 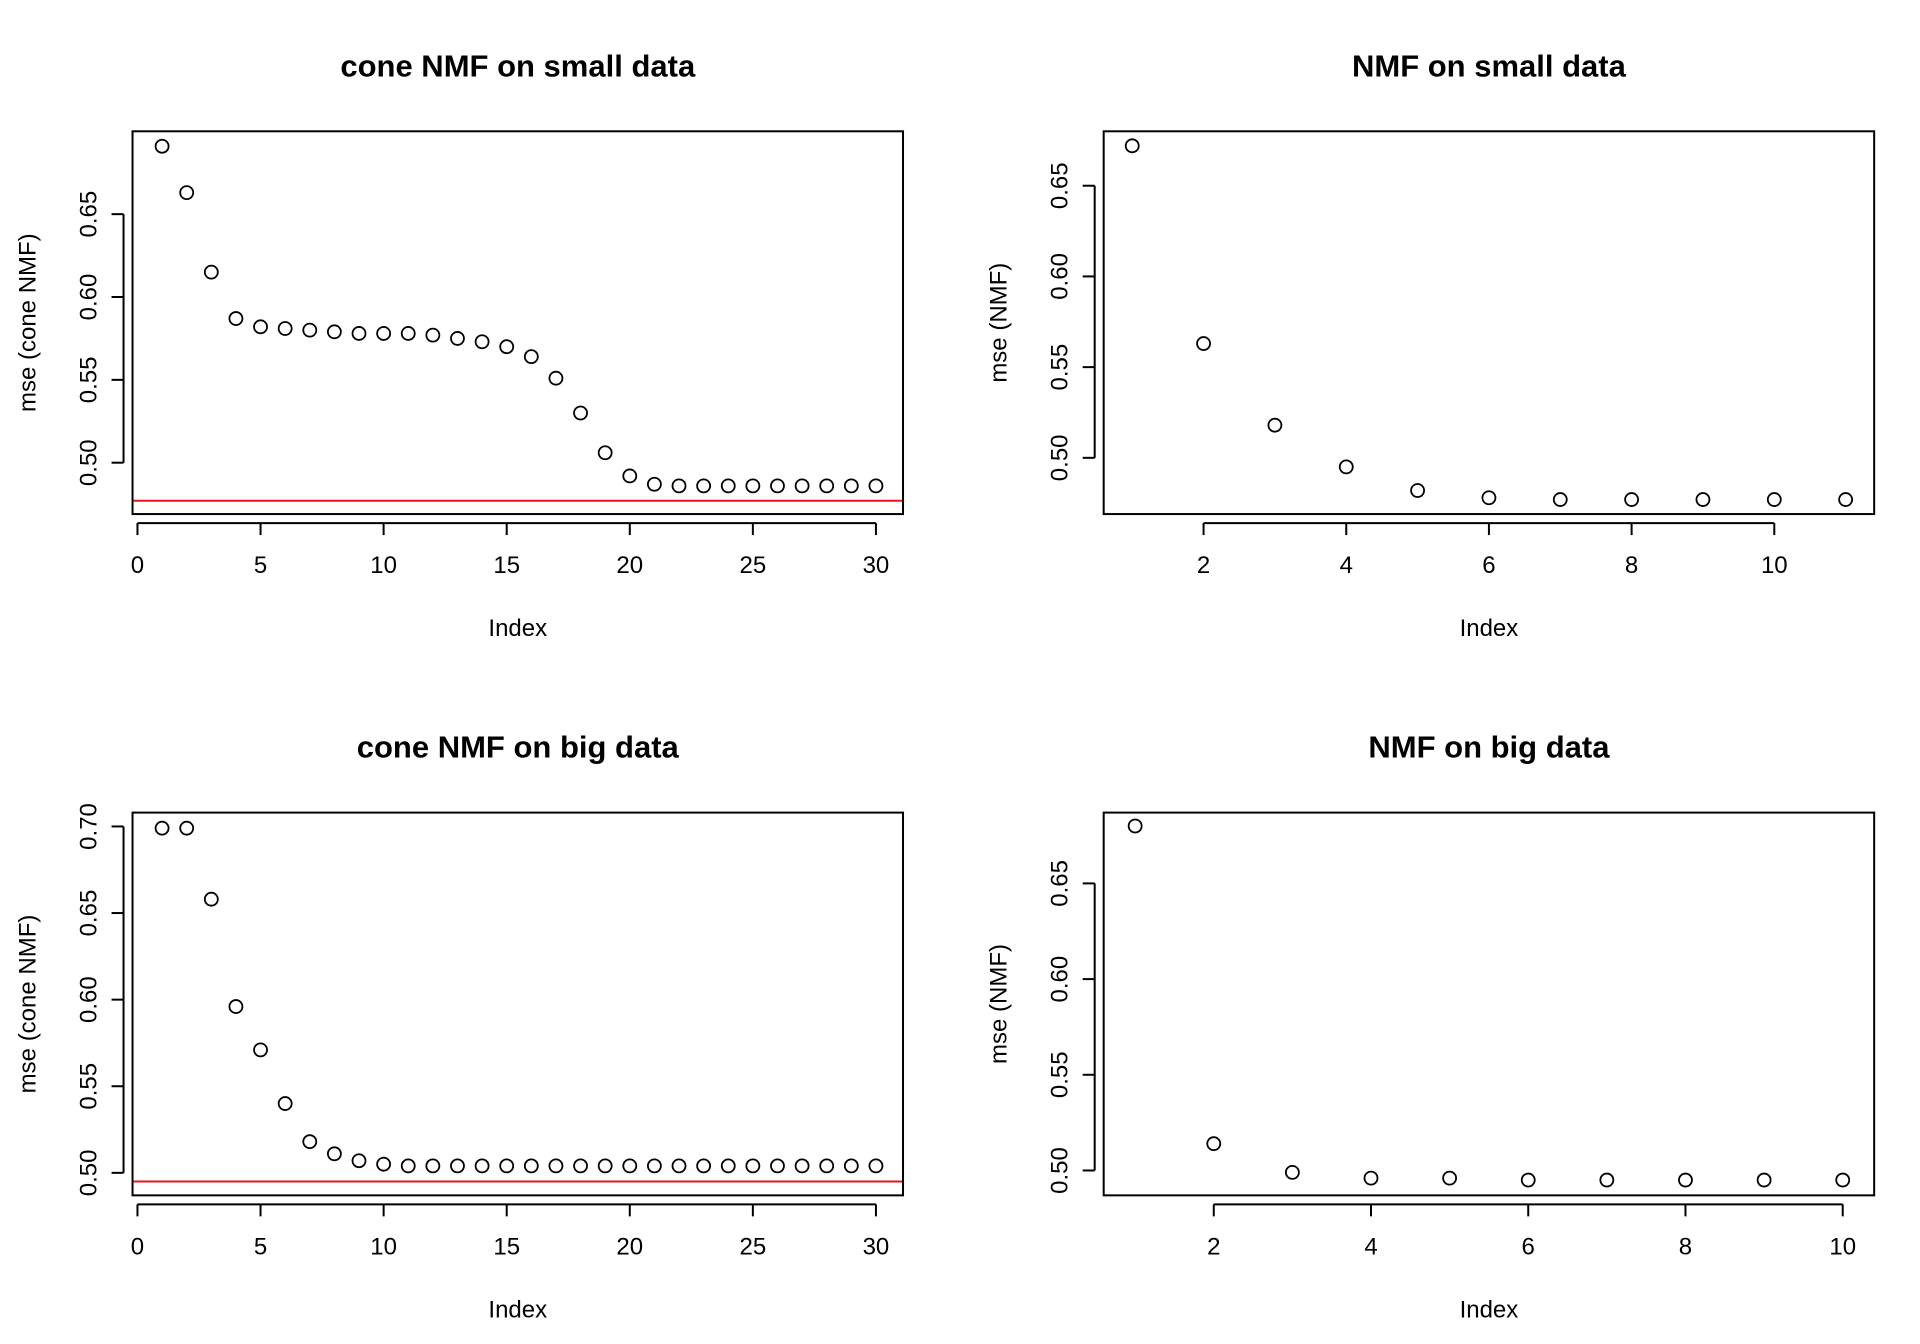 I want to click on x-tick-label: 0, so click(x=137, y=565).